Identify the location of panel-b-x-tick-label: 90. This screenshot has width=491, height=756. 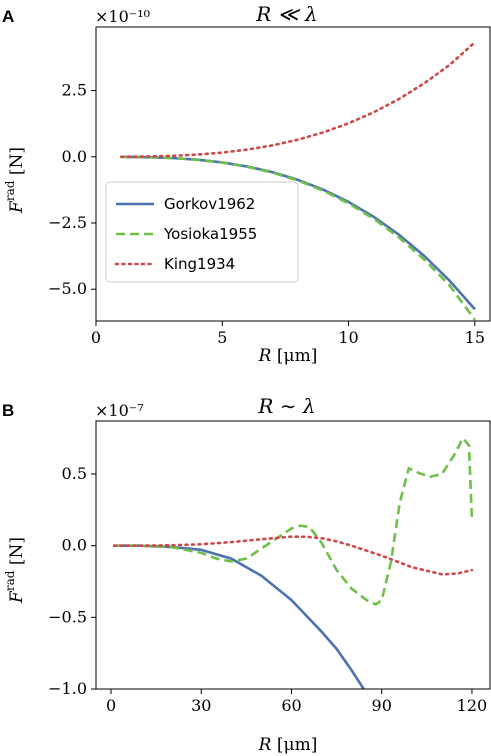
(382, 705).